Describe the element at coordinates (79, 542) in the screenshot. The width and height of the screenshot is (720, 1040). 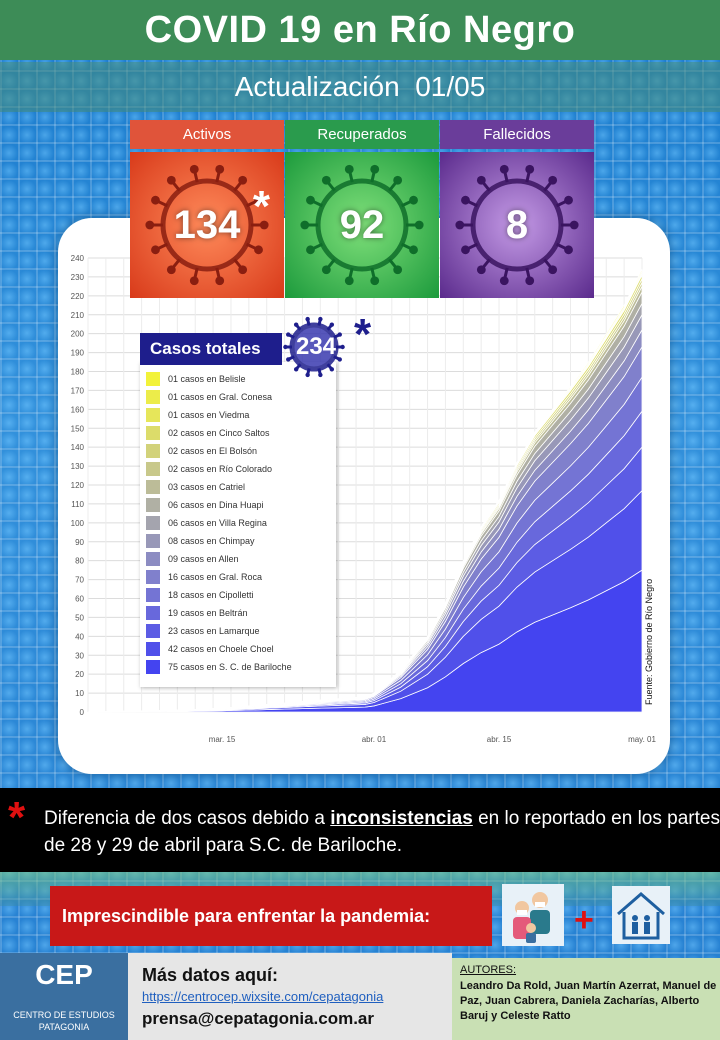
I see `y-tick-label: 90` at that location.